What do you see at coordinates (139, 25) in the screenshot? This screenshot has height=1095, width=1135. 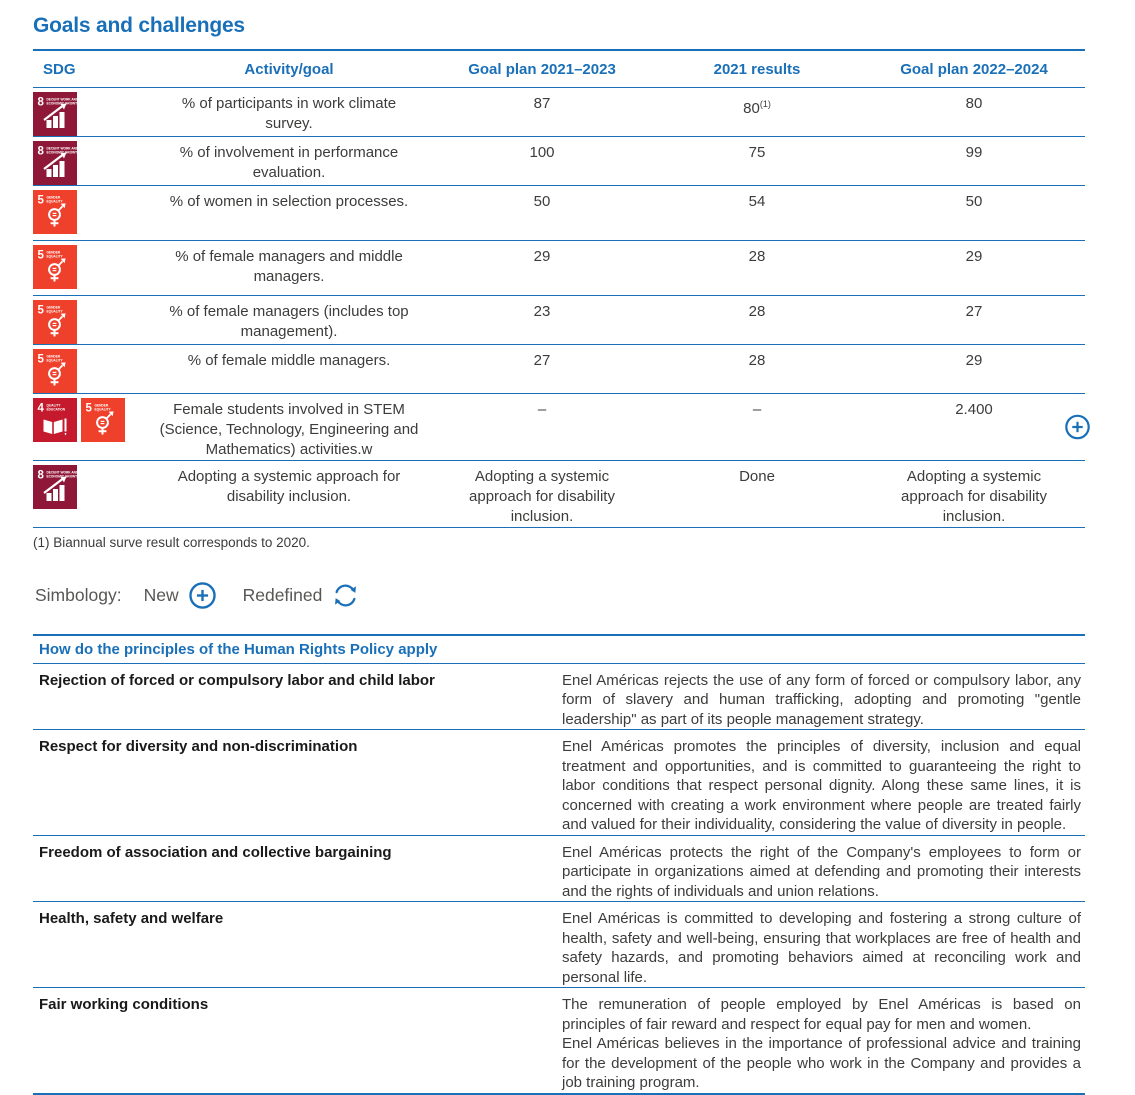 I see `page-title: Goals and challenges` at bounding box center [139, 25].